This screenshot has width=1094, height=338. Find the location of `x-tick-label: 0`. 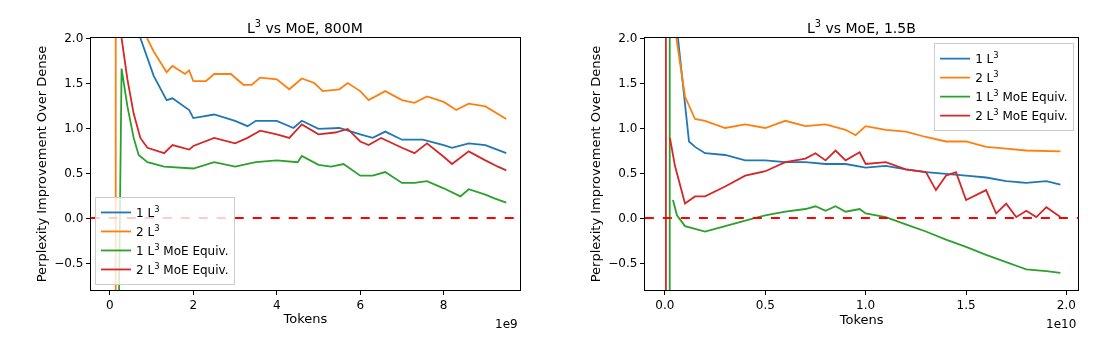

x-tick-label: 0 is located at coordinates (110, 305).